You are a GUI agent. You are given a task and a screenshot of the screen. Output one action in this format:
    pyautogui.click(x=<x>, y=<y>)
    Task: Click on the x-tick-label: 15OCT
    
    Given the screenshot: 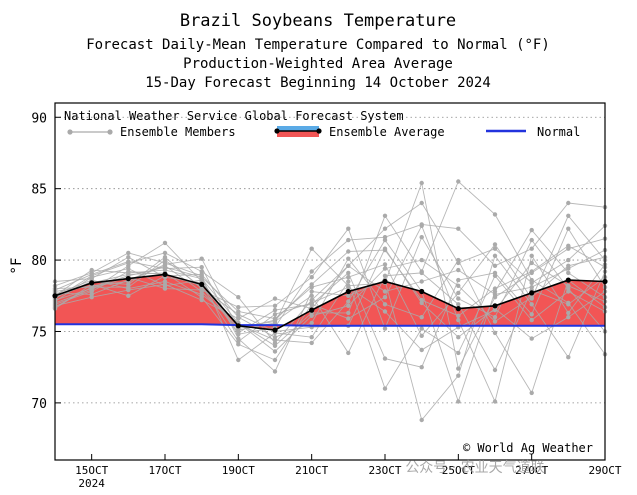 What is the action you would take?
    pyautogui.click(x=91, y=470)
    